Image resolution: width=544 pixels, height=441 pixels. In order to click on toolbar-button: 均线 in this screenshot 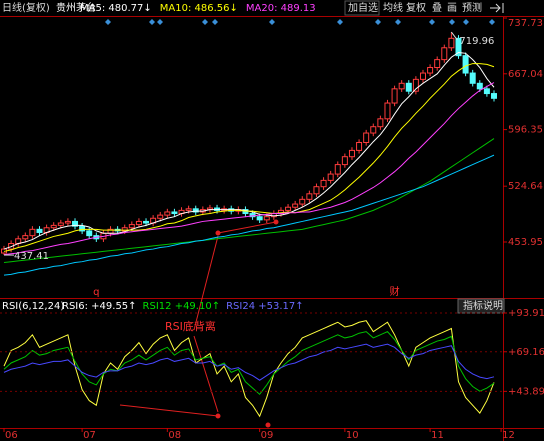, I will do `click(393, 7)`.